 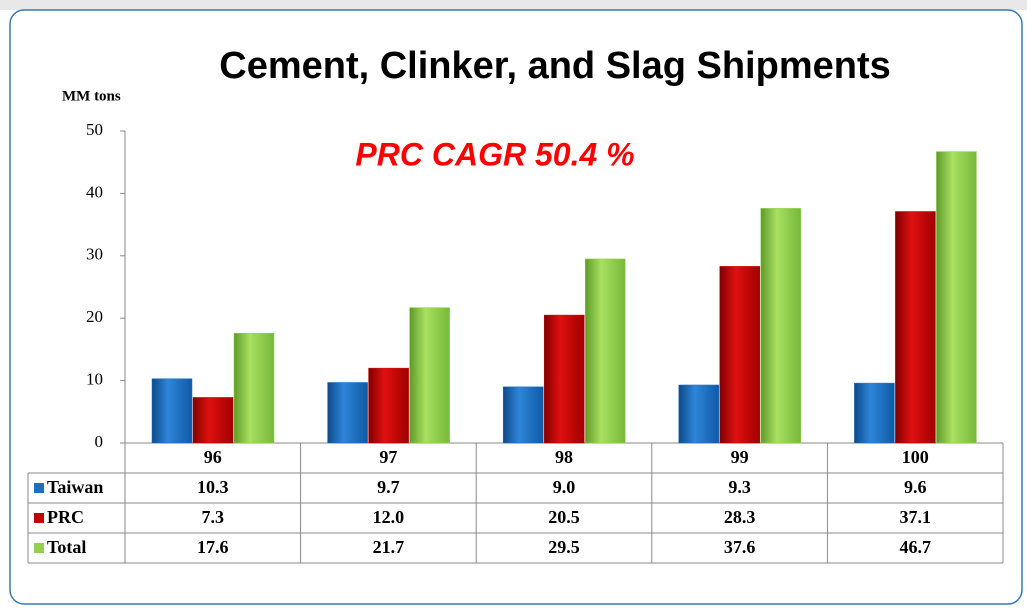 I want to click on y-tick-label: 40, so click(x=94, y=191).